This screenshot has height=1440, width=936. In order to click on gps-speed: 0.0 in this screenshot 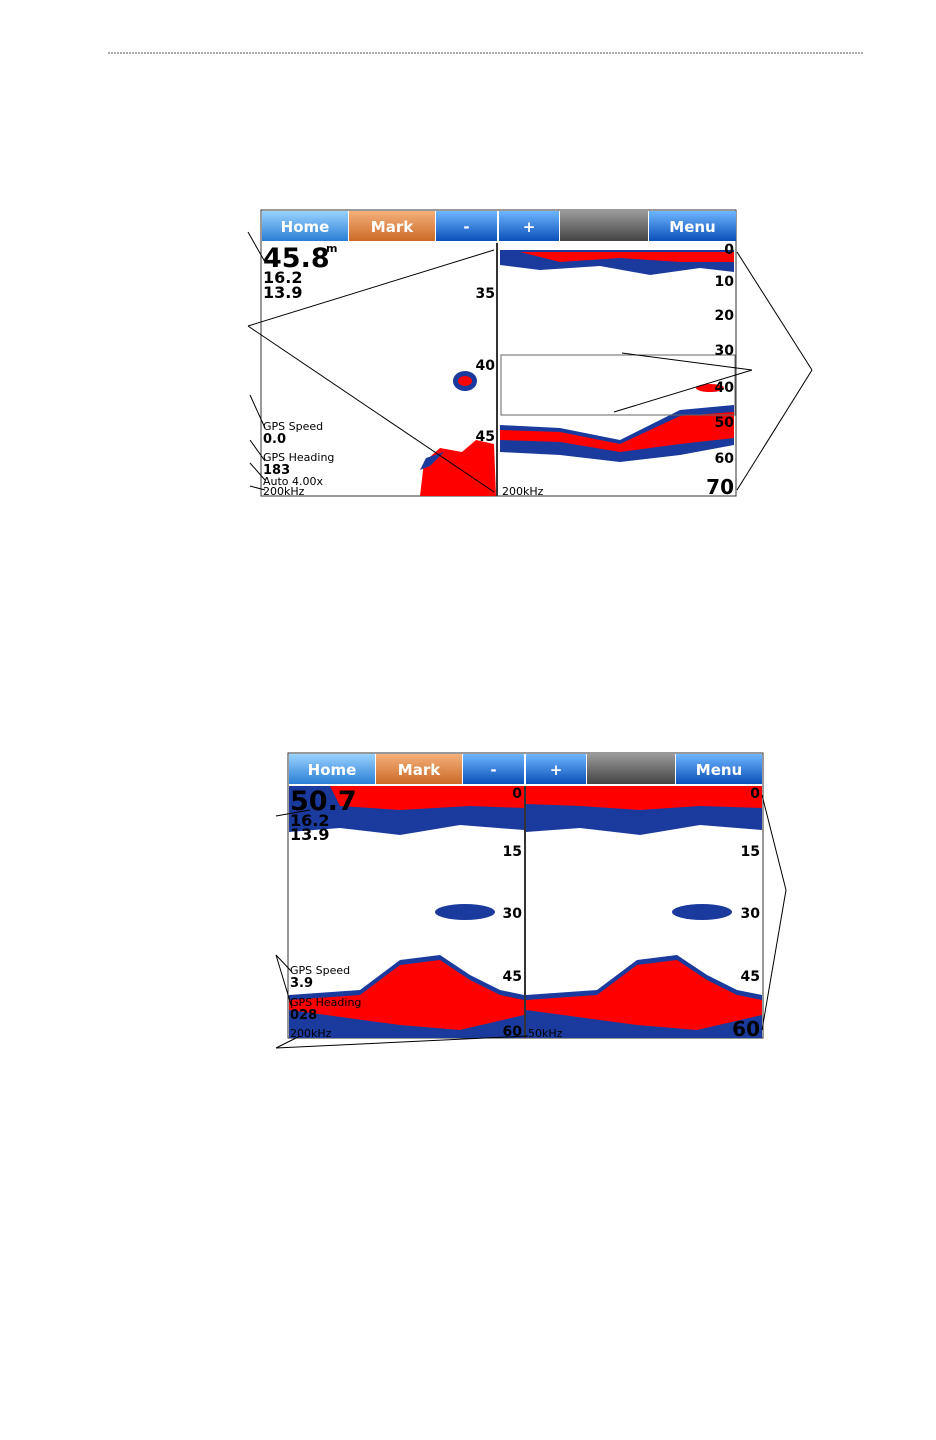, I will do `click(274, 439)`.